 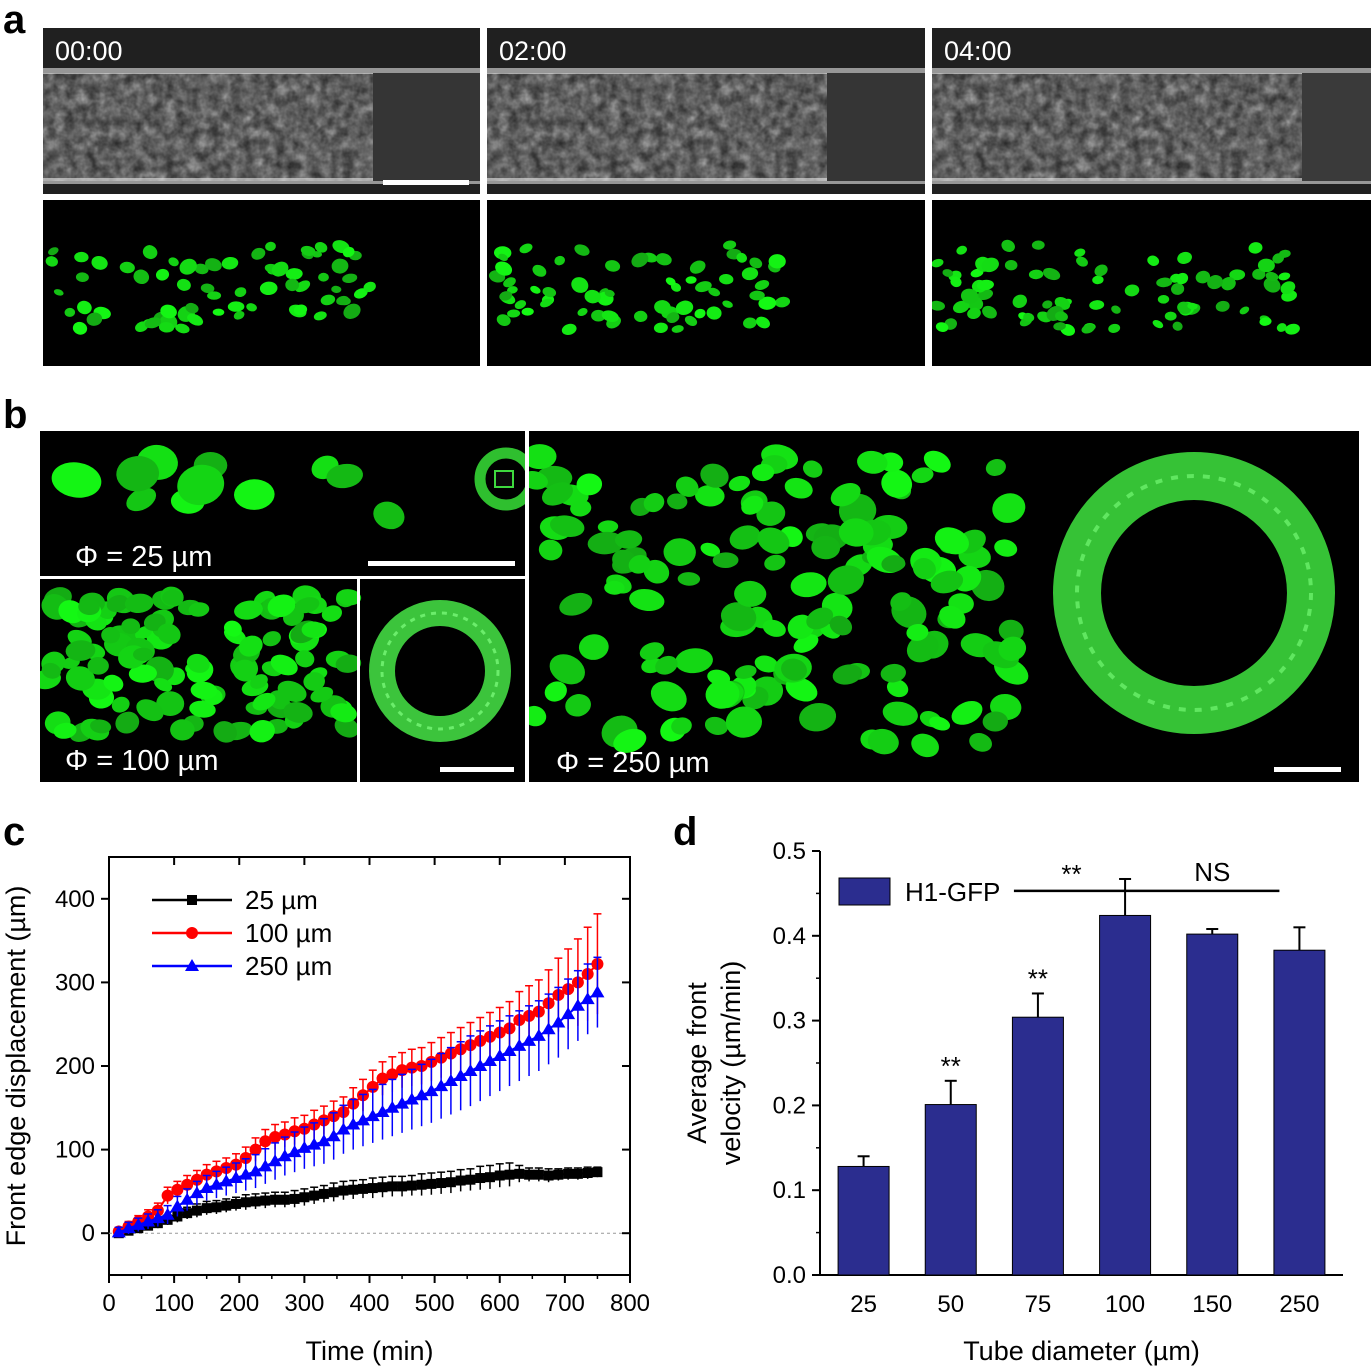 What do you see at coordinates (789, 936) in the screenshot?
I see `y-tick-label: 0.4` at bounding box center [789, 936].